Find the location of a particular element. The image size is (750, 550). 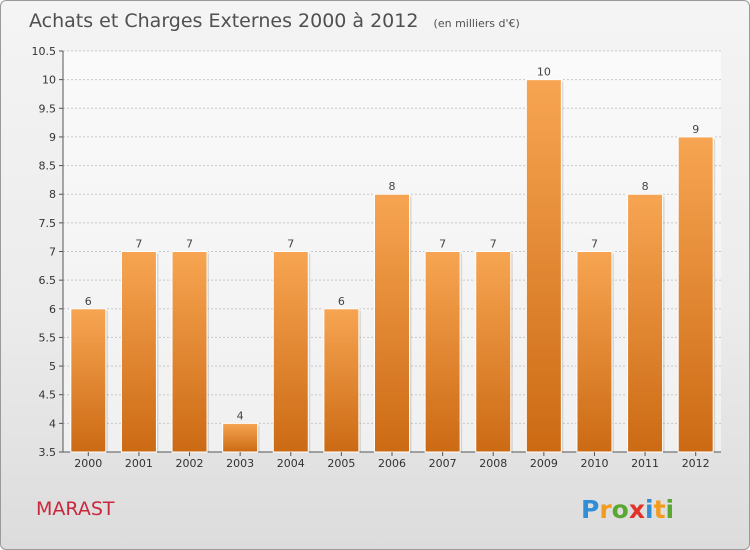

logo-letter: o is located at coordinates (620, 509).